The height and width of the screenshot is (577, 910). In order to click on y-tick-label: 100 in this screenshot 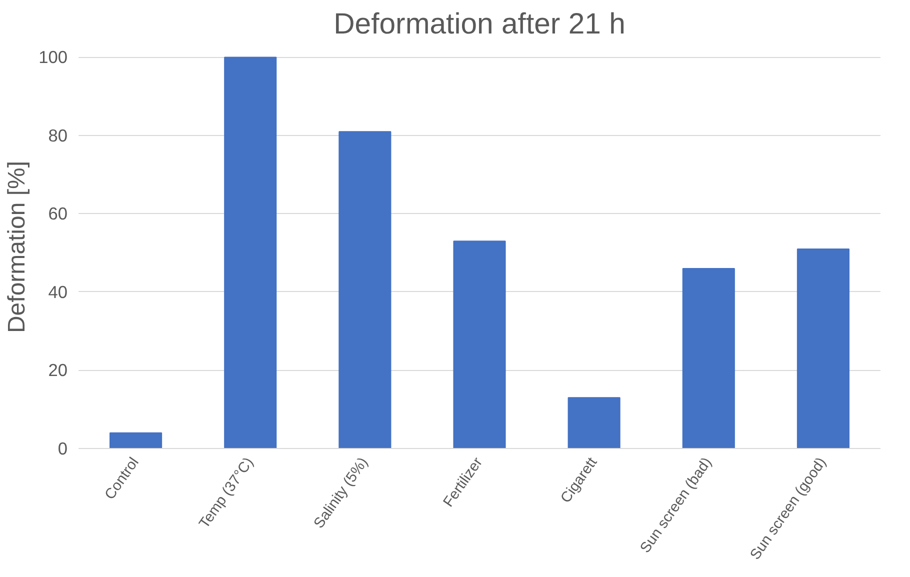, I will do `click(53, 57)`.